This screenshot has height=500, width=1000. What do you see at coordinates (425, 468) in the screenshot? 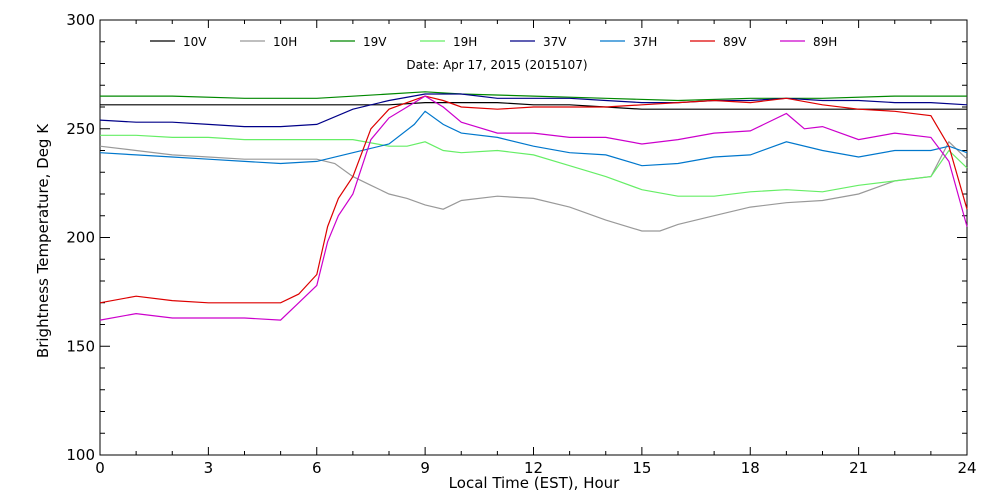
I see `x-tick-label: 9` at bounding box center [425, 468].